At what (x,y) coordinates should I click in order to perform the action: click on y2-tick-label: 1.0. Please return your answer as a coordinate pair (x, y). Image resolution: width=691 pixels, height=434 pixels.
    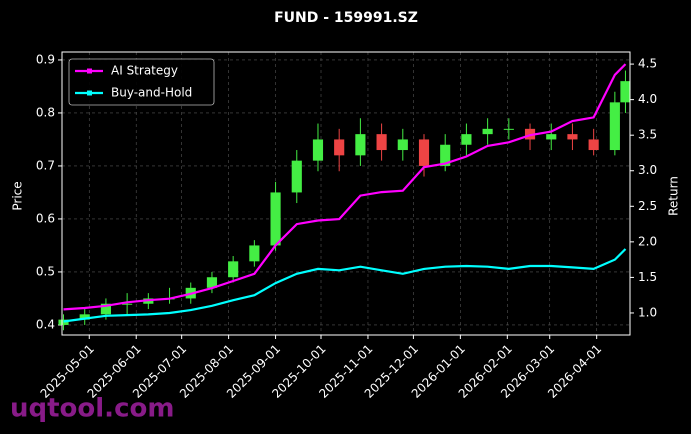
    Looking at the image, I should click on (647, 312).